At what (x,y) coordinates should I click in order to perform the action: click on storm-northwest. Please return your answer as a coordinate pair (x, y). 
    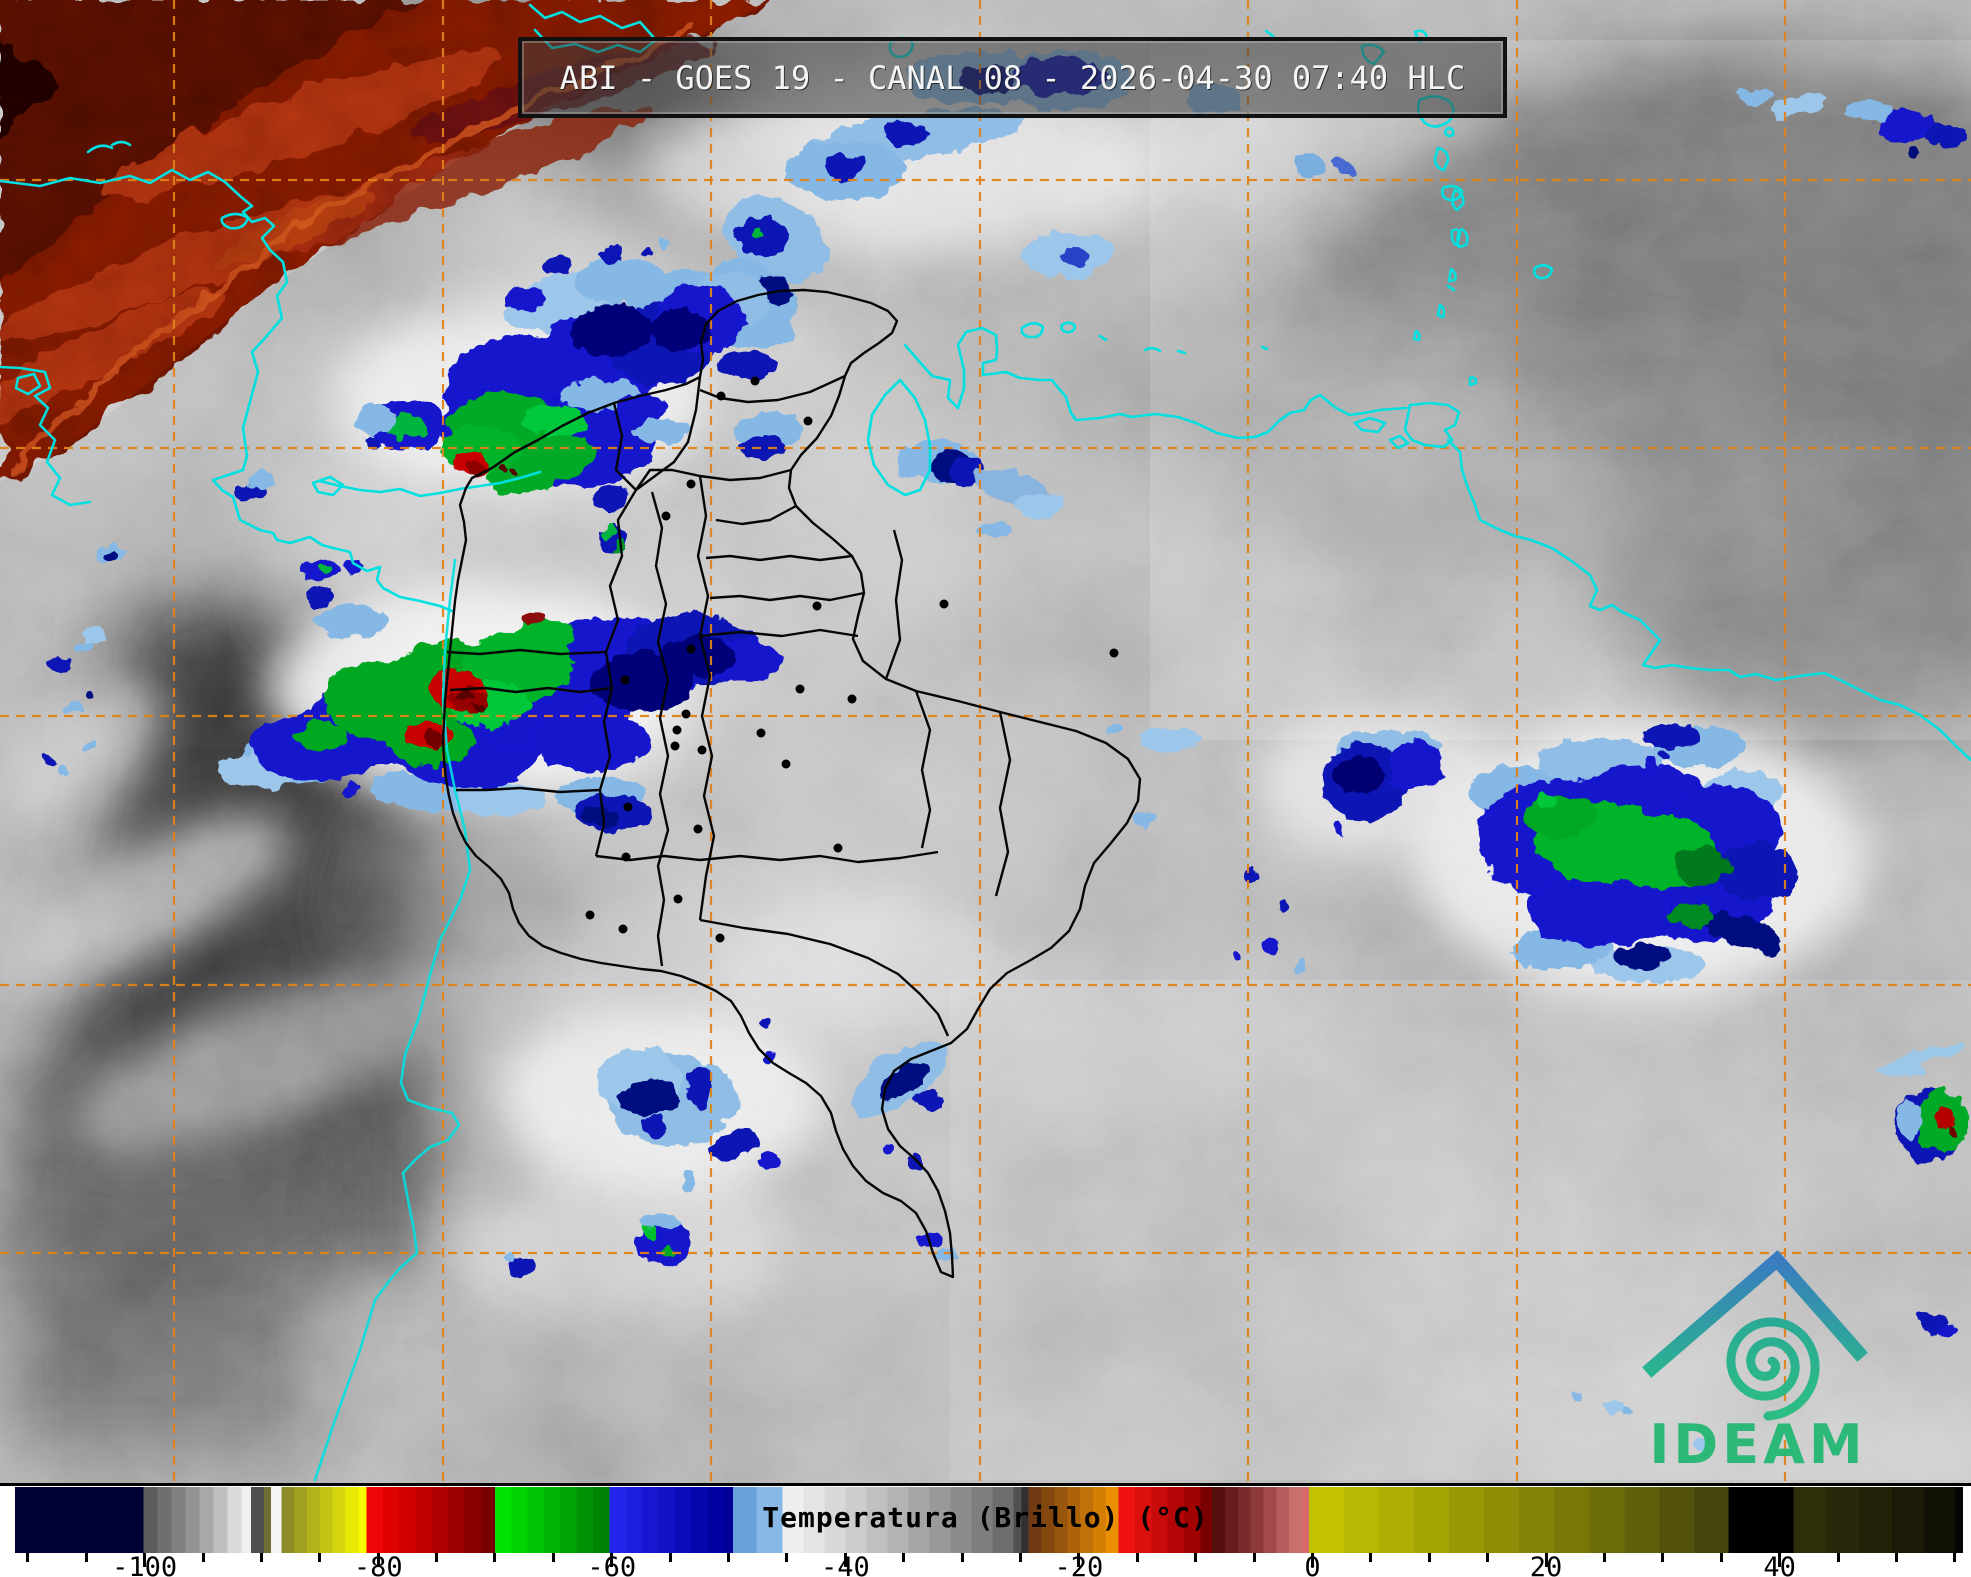
    Looking at the image, I should click on (562, 399).